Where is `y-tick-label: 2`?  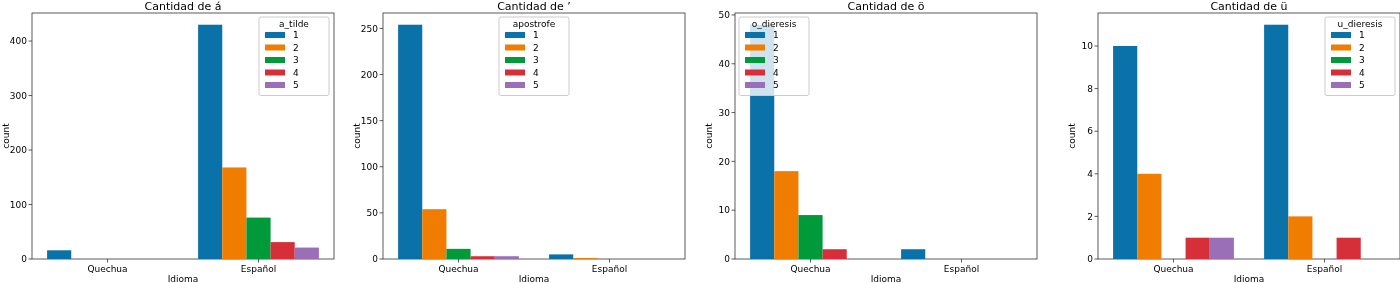 y-tick-label: 2 is located at coordinates (1090, 216).